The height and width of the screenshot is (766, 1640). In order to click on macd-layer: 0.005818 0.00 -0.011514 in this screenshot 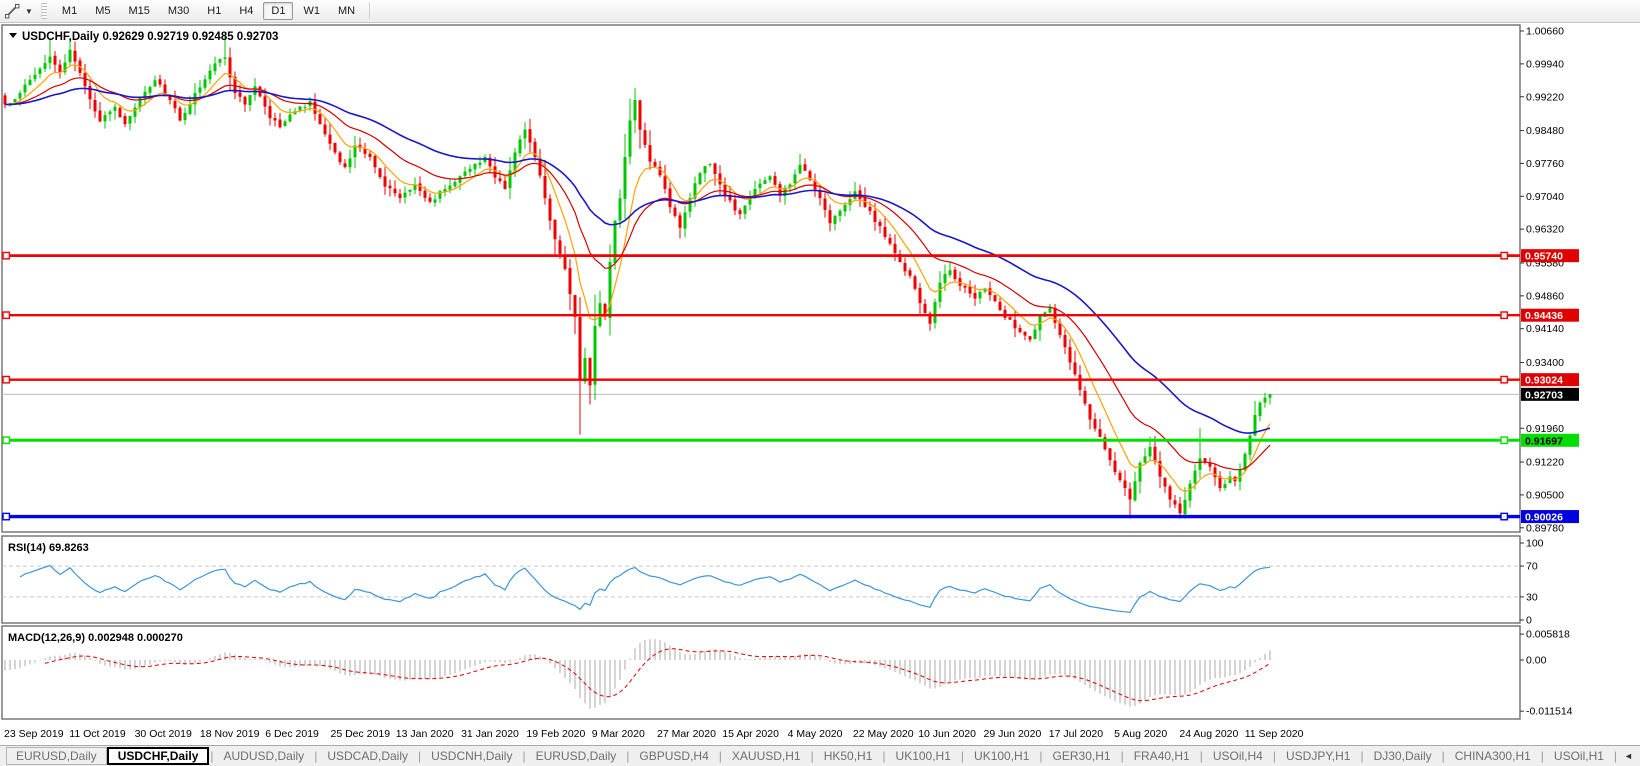, I will do `click(788, 673)`.